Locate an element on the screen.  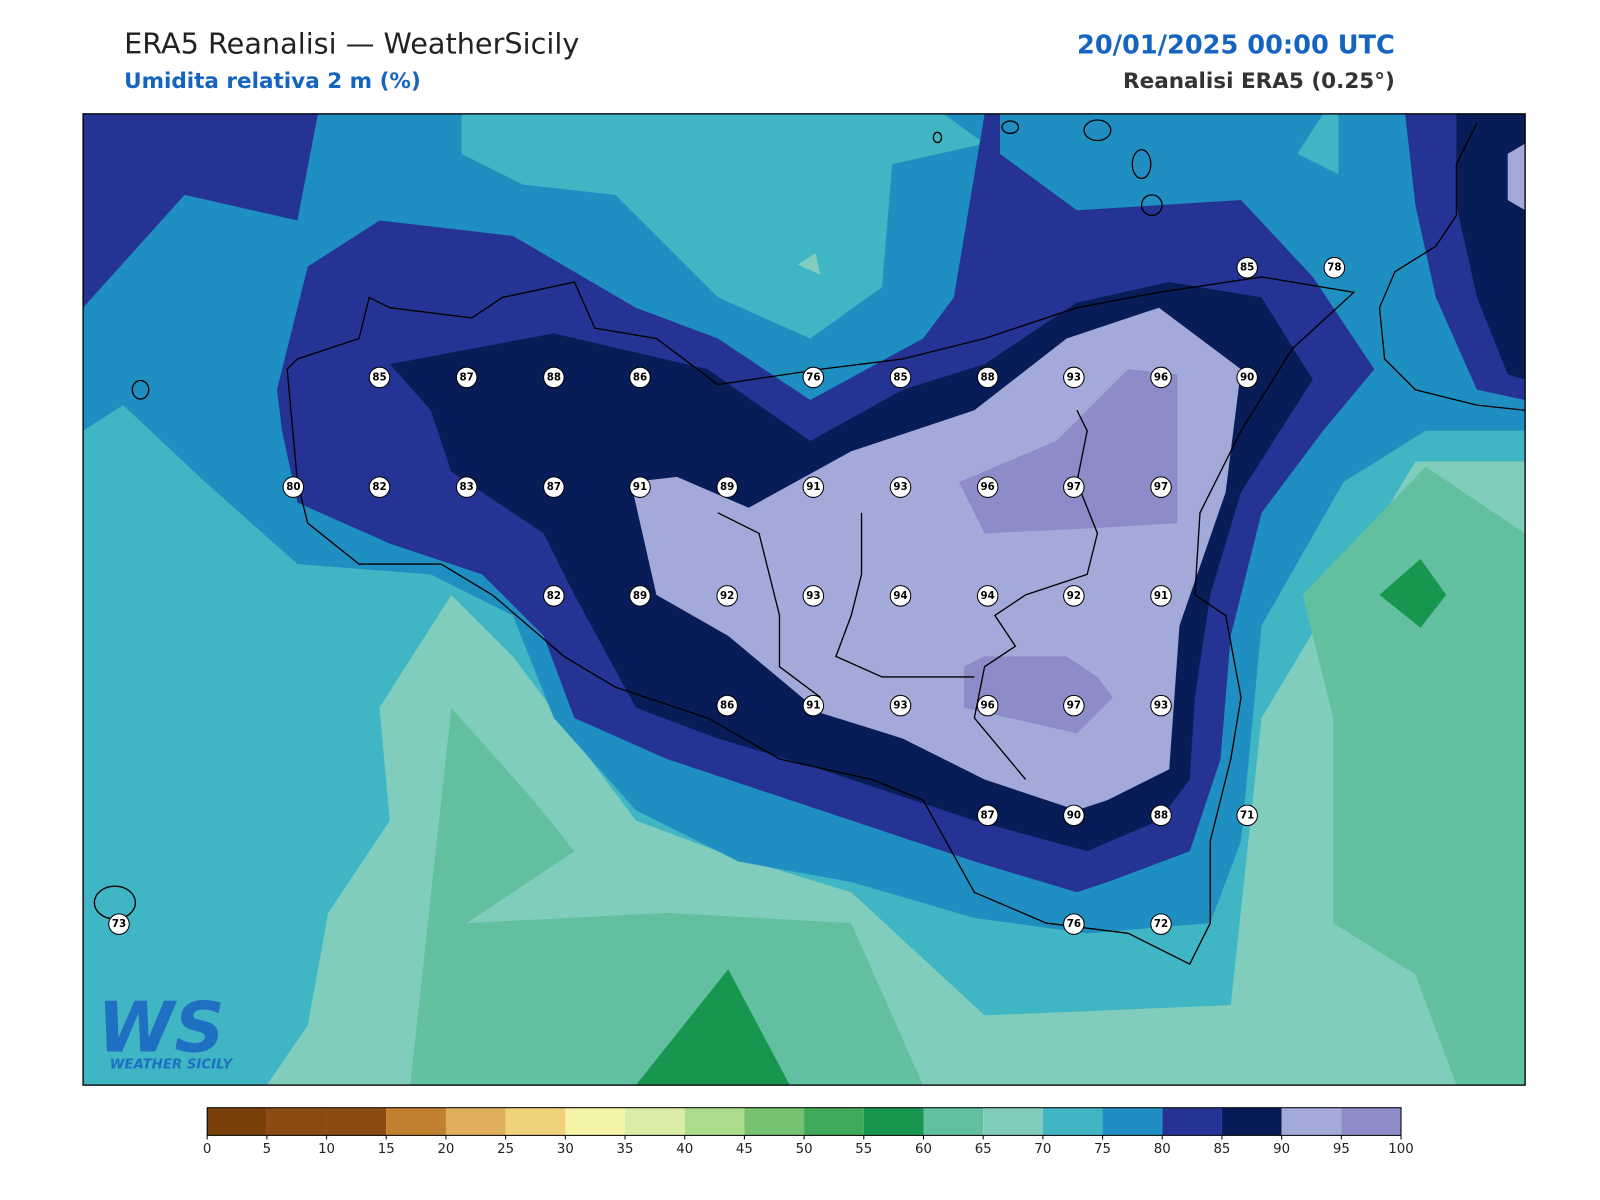
station-value: 71 is located at coordinates (1247, 815).